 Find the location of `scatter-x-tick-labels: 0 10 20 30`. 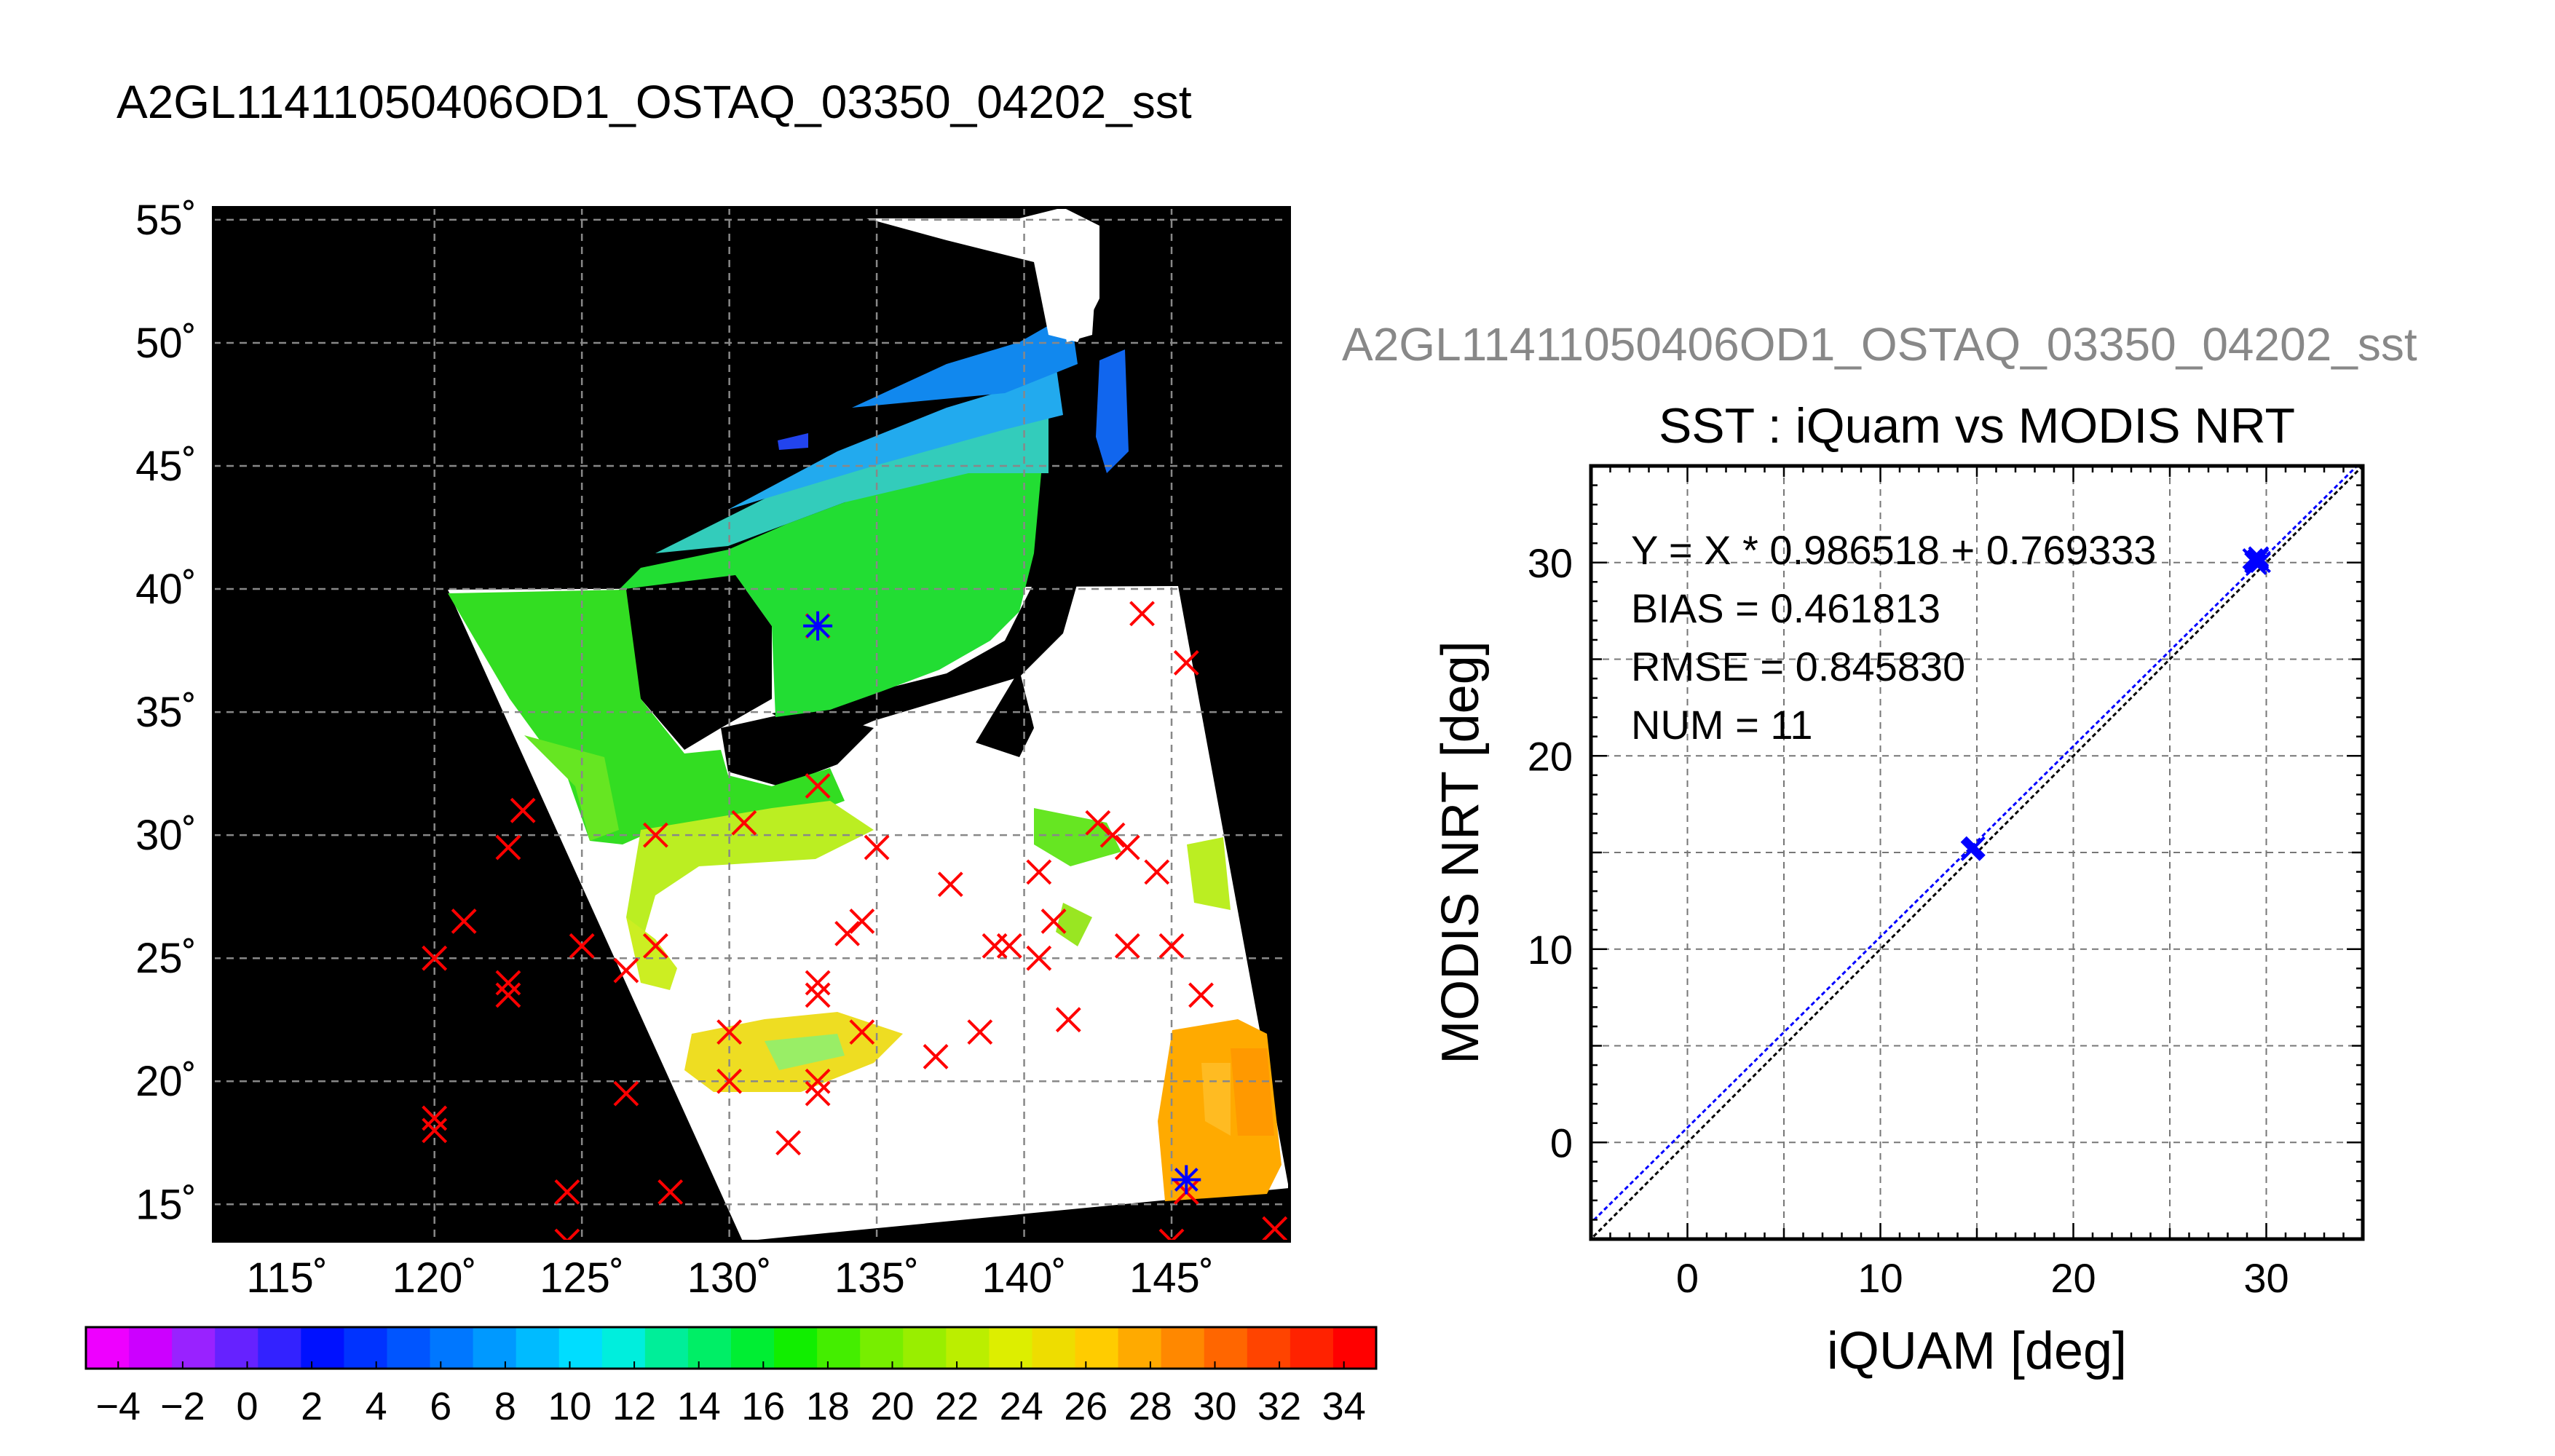

scatter-x-tick-labels: 0 10 20 30 is located at coordinates (1982, 1278).